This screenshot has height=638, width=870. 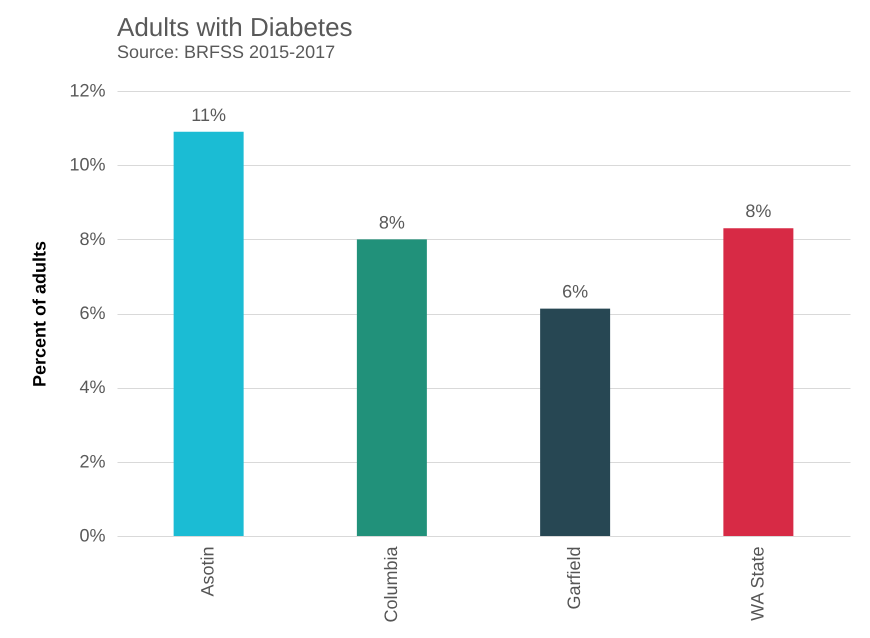 What do you see at coordinates (87, 164) in the screenshot?
I see `y-tick-label: 10%` at bounding box center [87, 164].